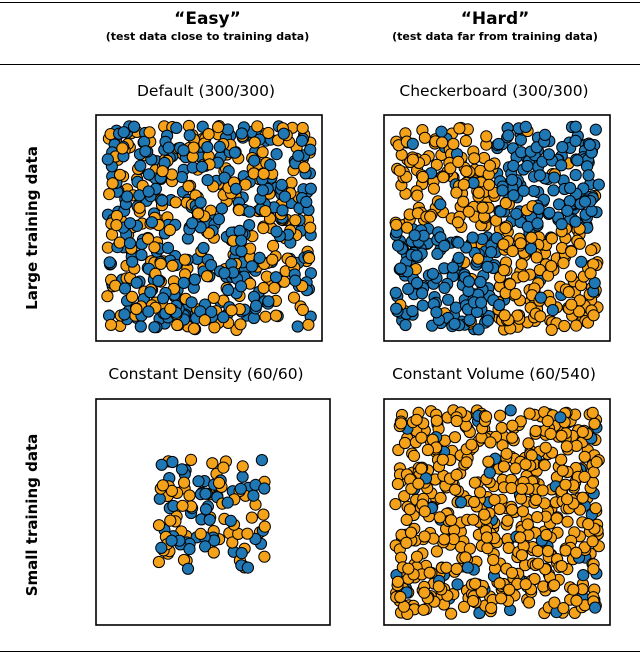 The height and width of the screenshot is (654, 640). What do you see at coordinates (320, 64) in the screenshot?
I see `header-rule` at bounding box center [320, 64].